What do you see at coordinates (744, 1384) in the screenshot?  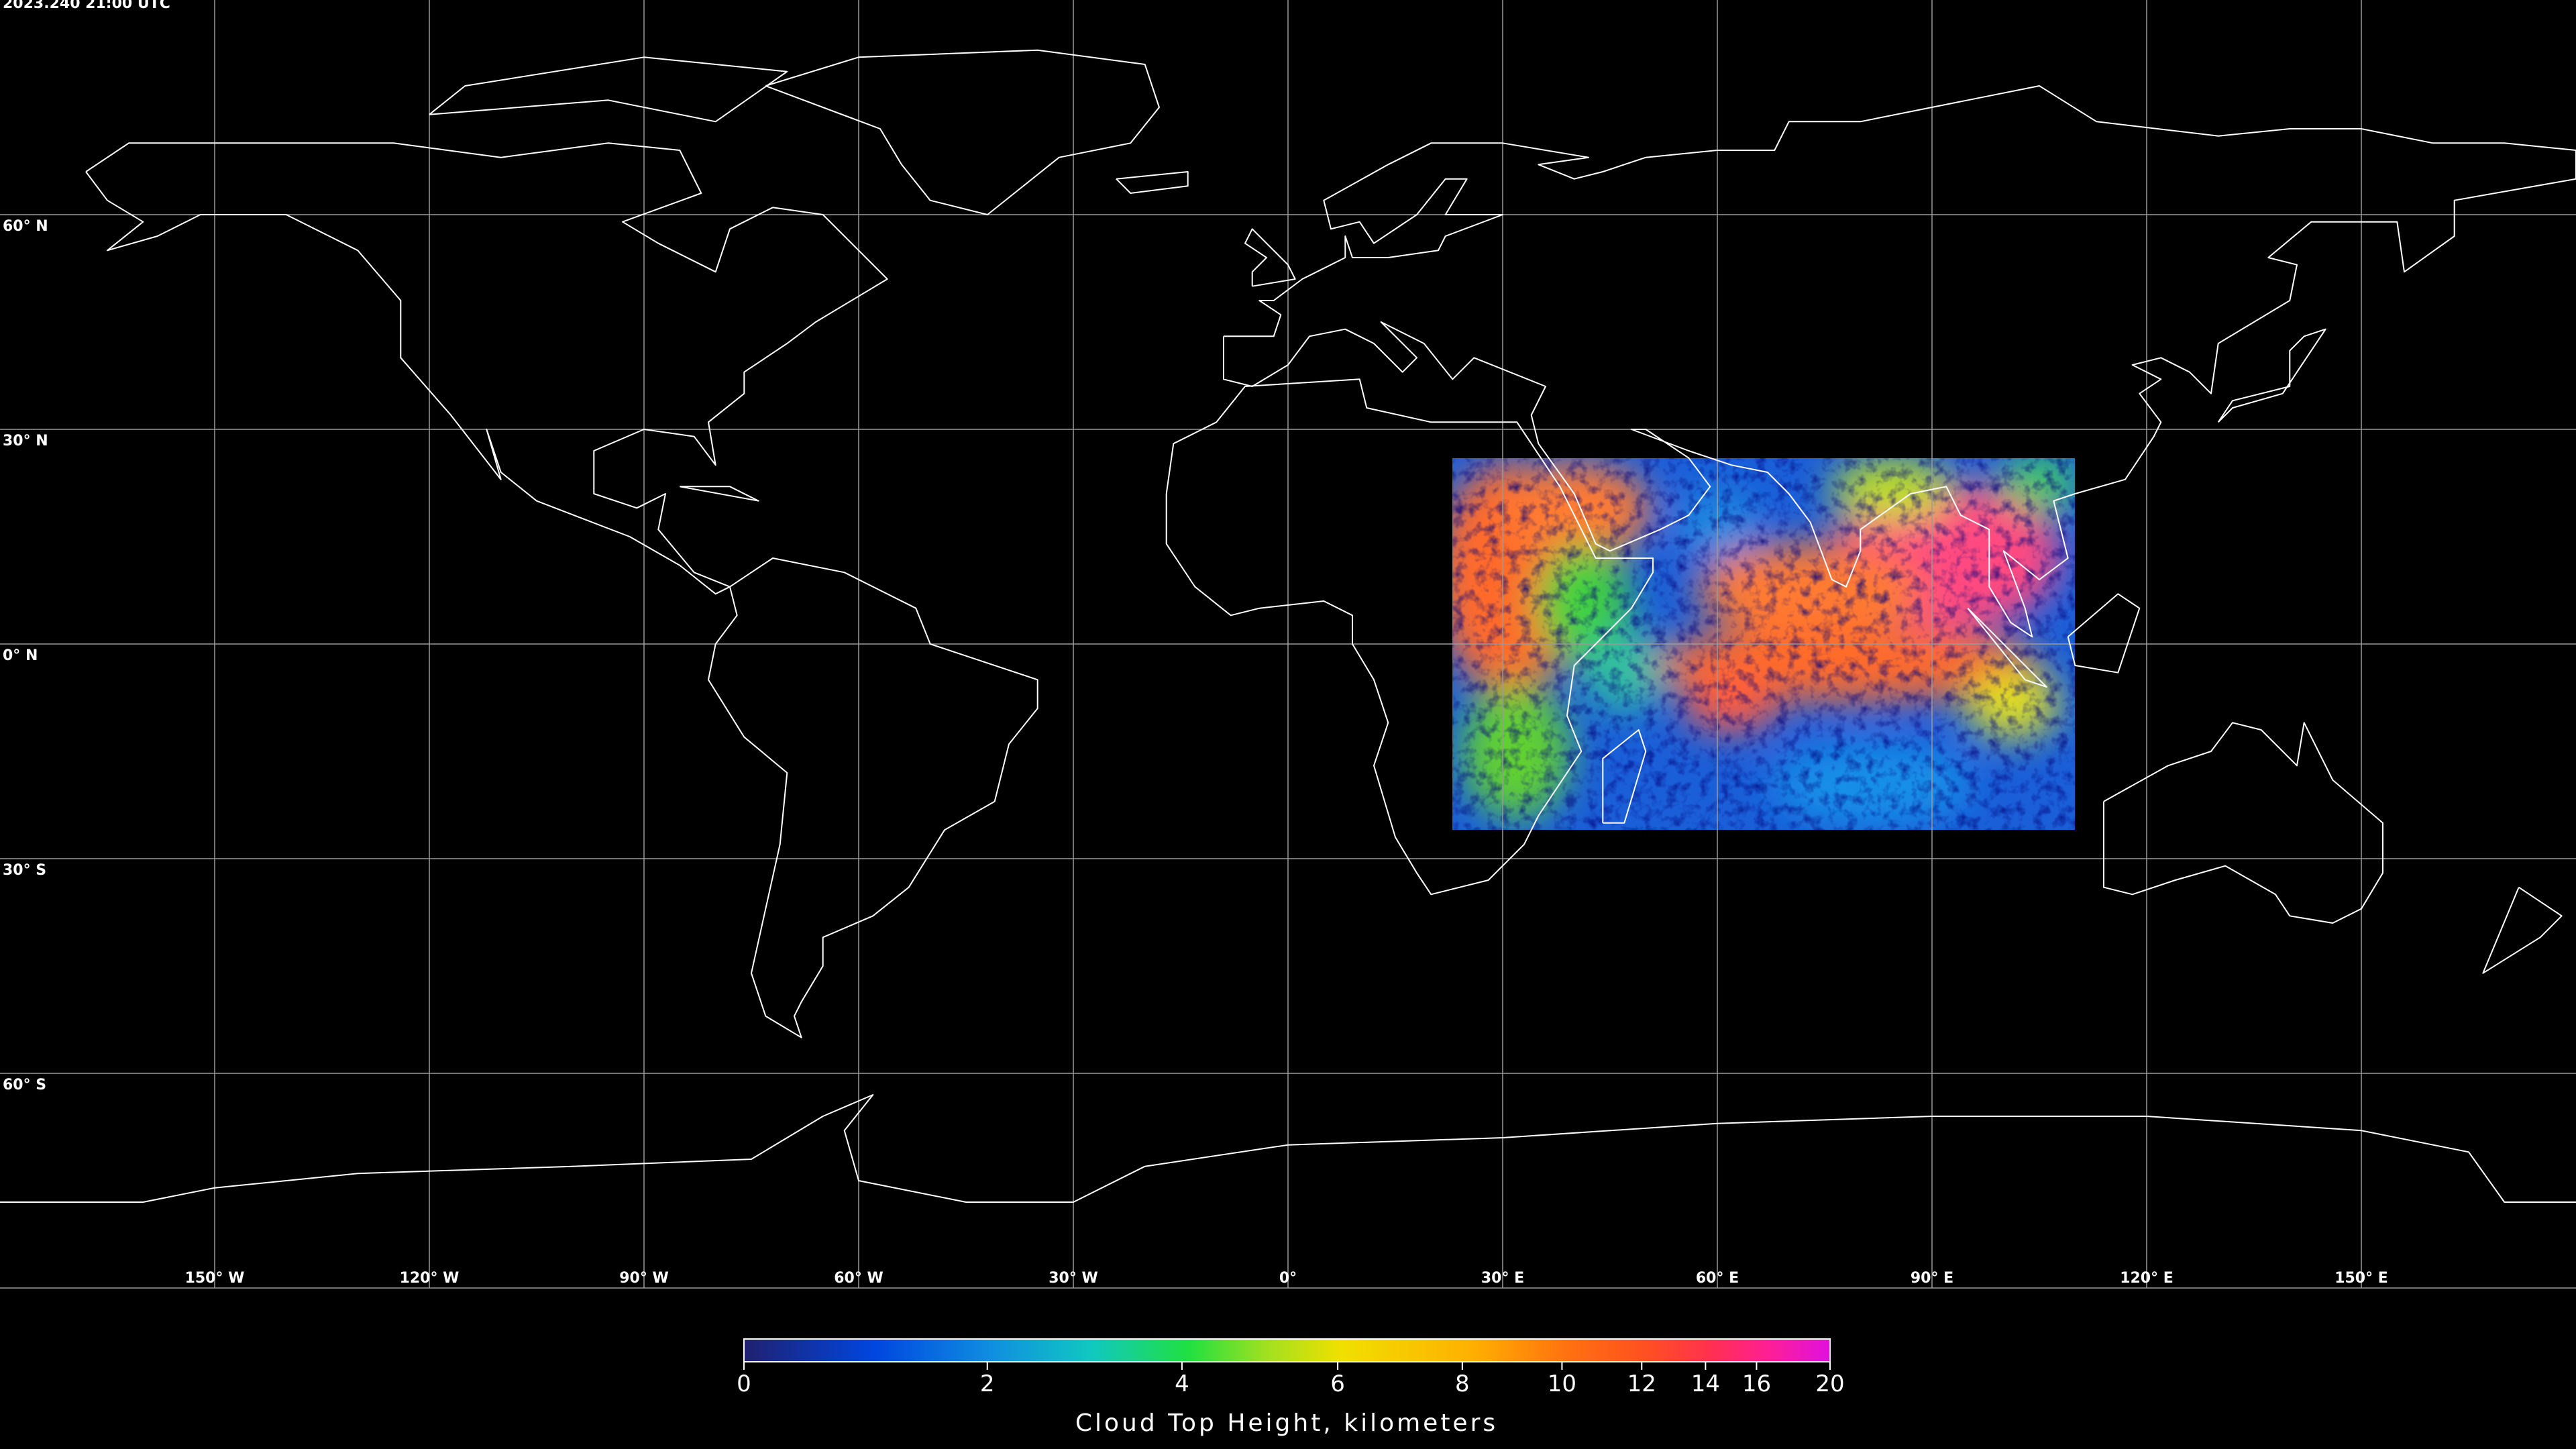 I see `colorbar-tick-label: 0` at bounding box center [744, 1384].